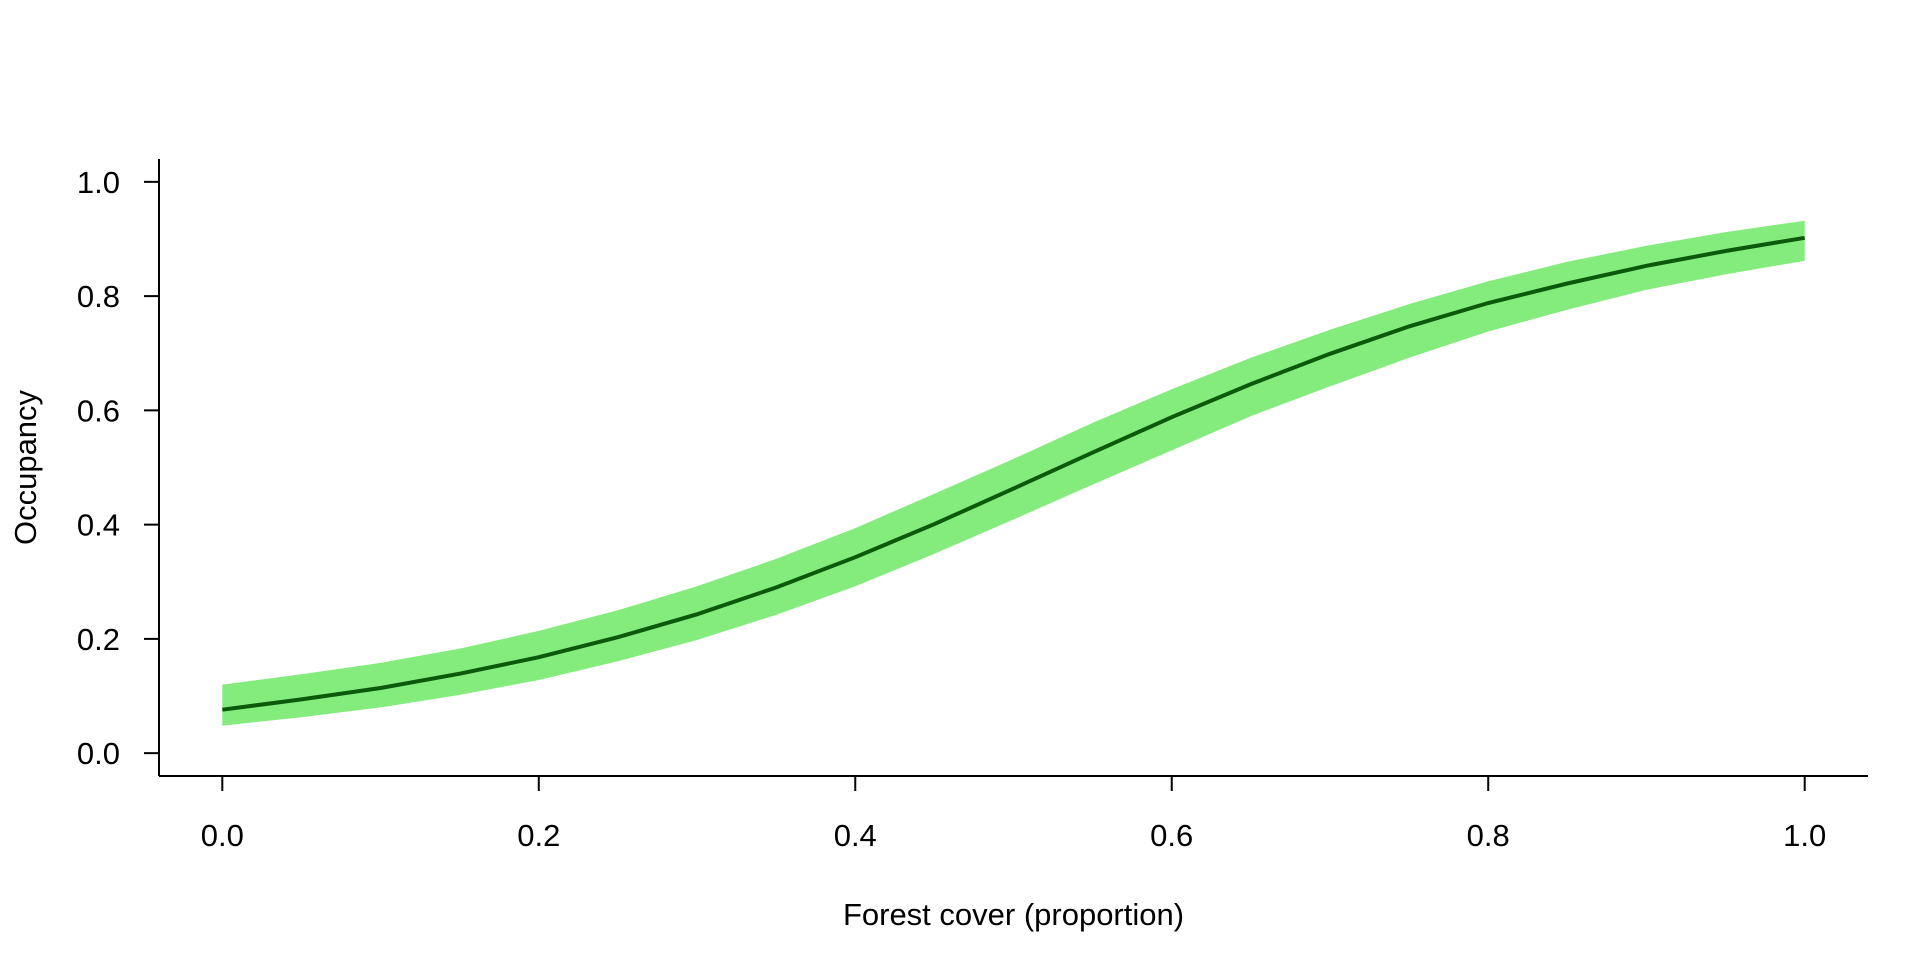 The image size is (1920, 960). I want to click on y-tick-label: 1.0, so click(98, 182).